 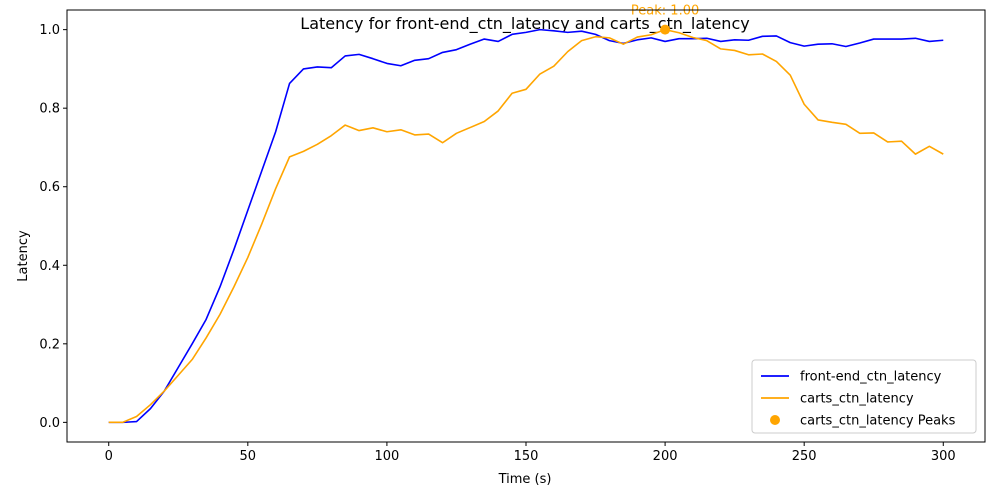 I want to click on x-tick-label: 50, so click(x=248, y=456).